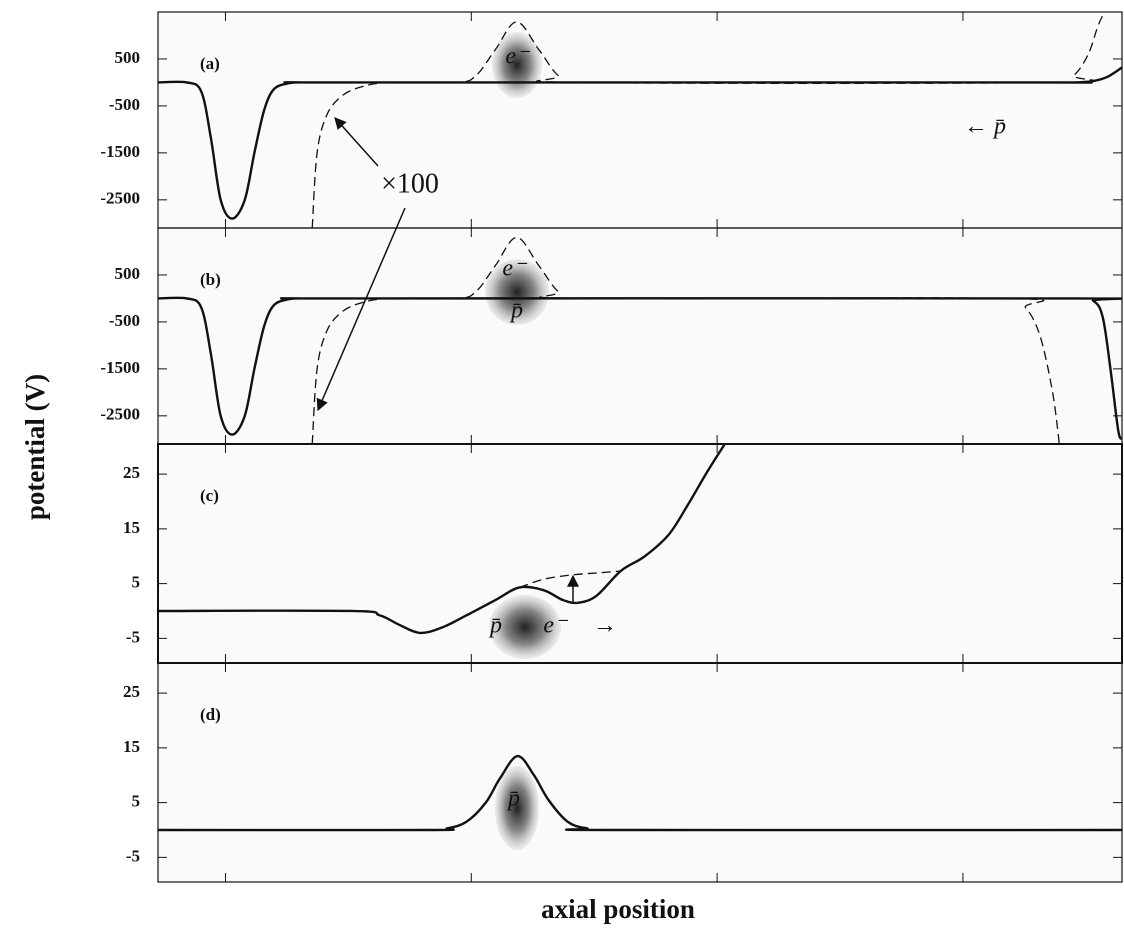 This screenshot has height=938, width=1124. Describe the element at coordinates (605, 626) in the screenshot. I see `annotation: →` at that location.